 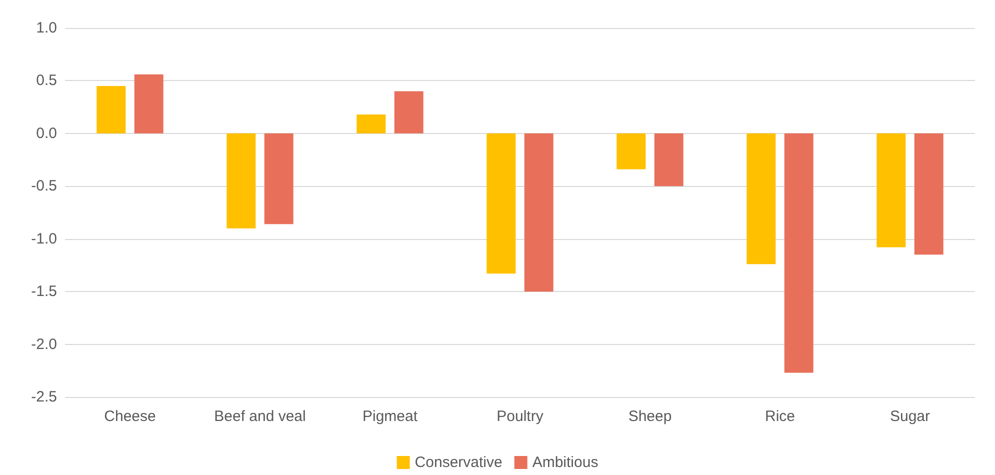 What do you see at coordinates (44, 397) in the screenshot?
I see `y-tick-label: -2.5` at bounding box center [44, 397].